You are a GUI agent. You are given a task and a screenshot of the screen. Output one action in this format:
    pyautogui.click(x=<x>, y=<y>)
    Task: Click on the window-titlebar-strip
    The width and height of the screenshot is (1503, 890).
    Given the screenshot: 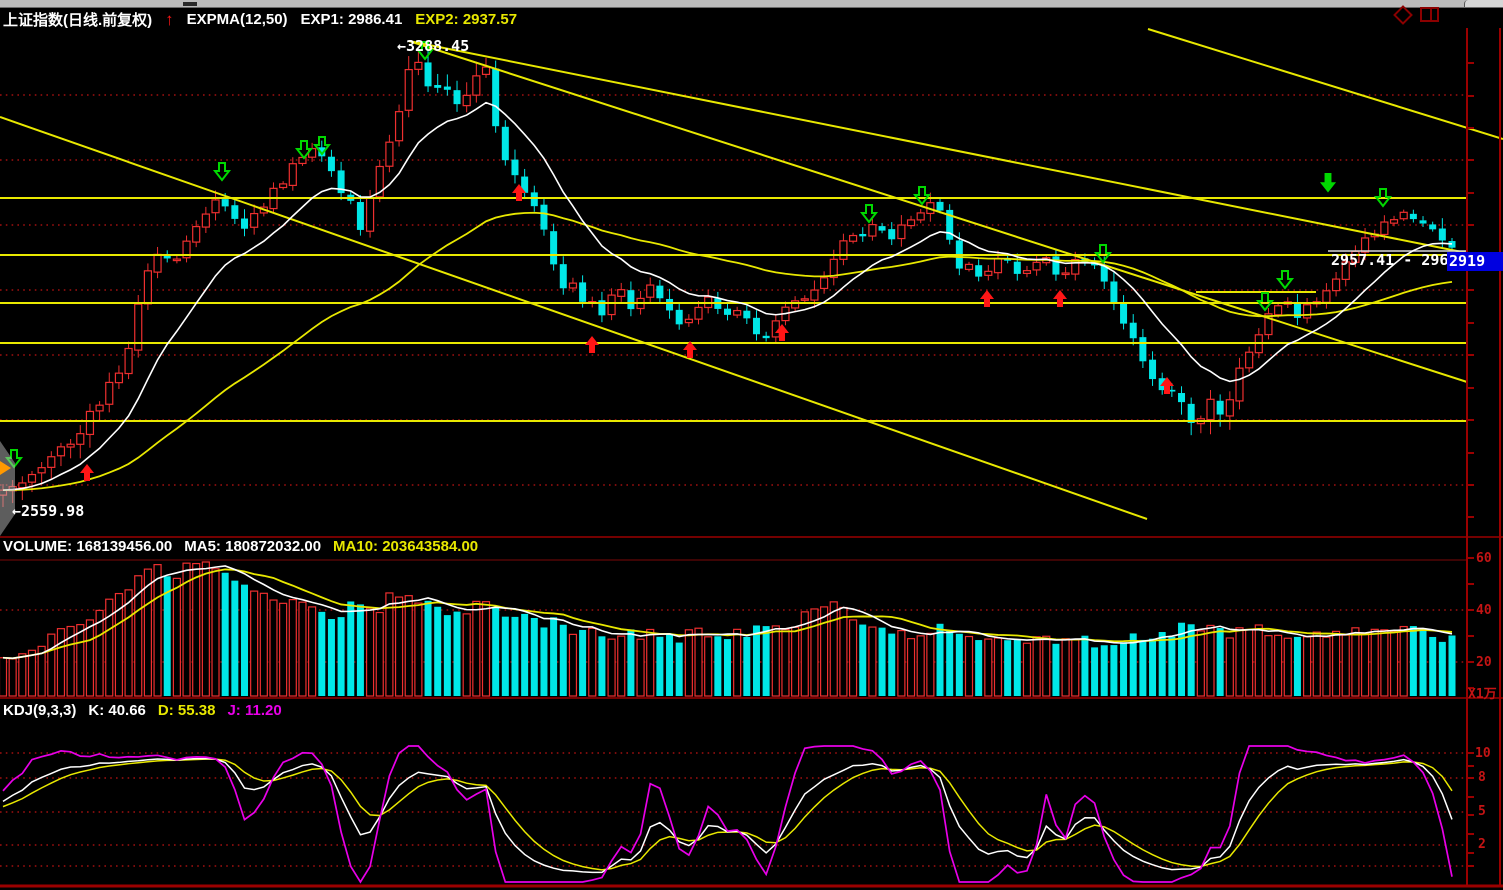 What is the action you would take?
    pyautogui.click(x=751, y=4)
    